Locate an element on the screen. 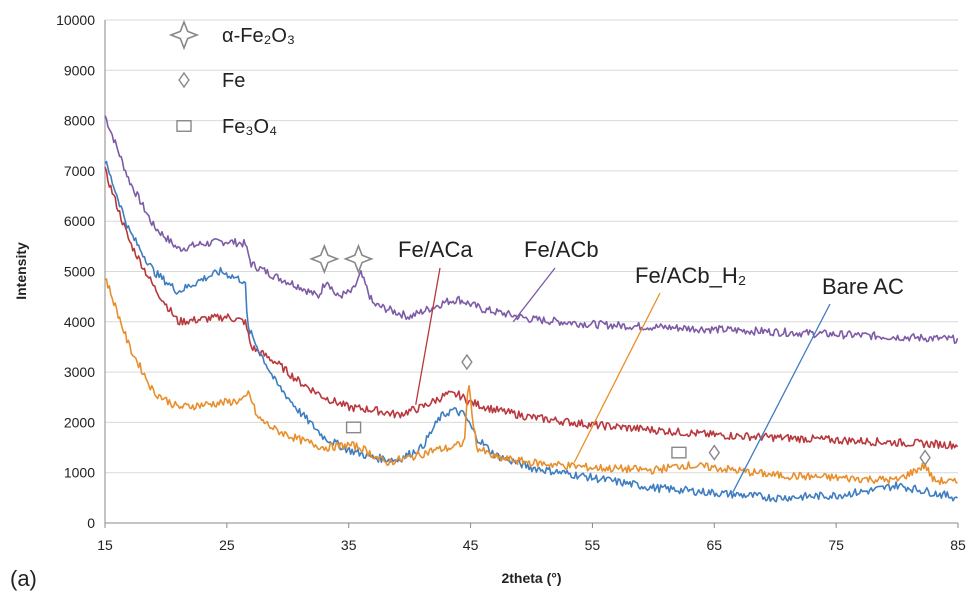  panel-label: (a) is located at coordinates (23, 578).